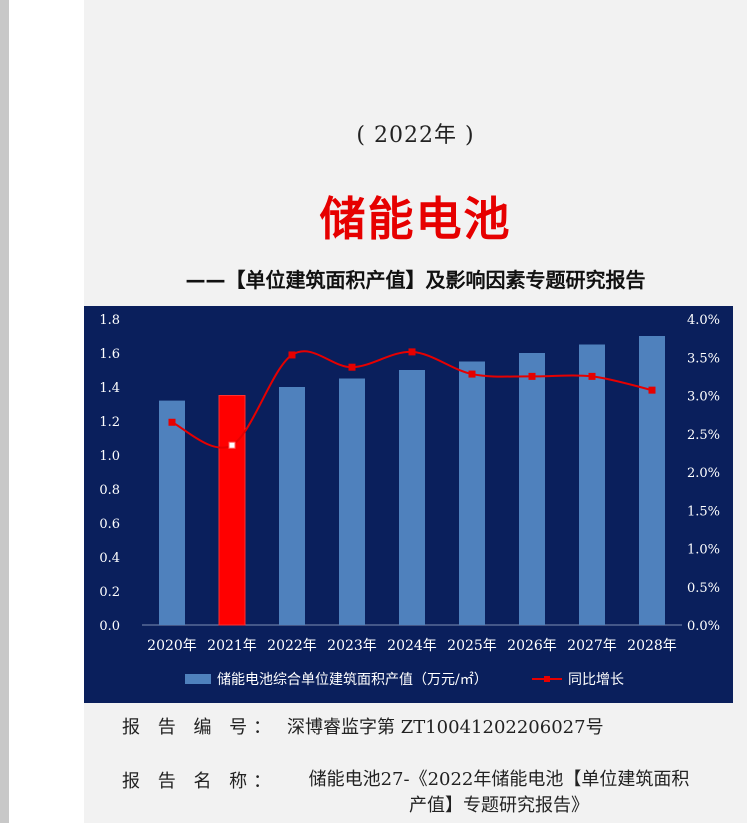  Describe the element at coordinates (109, 558) in the screenshot. I see `y-left-tick-label: 0.4` at that location.